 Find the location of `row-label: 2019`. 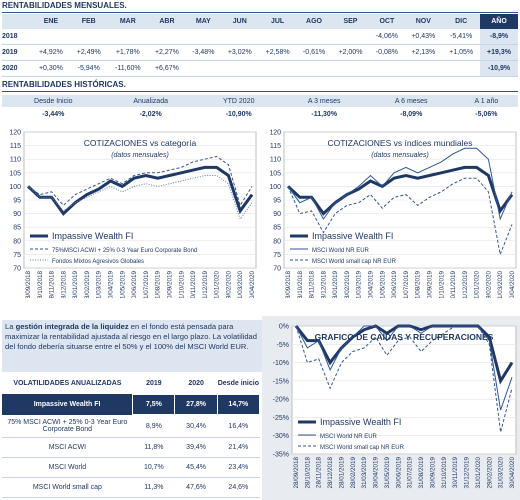

row-label: 2019 is located at coordinates (10, 52).